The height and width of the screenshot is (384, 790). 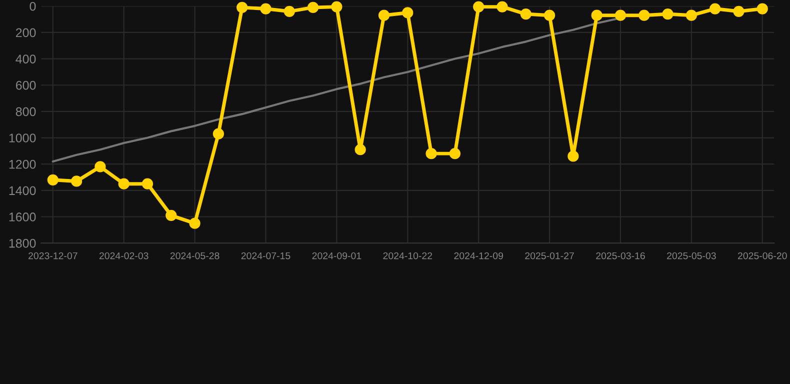 I want to click on y-tick-label: 400, so click(x=26, y=59).